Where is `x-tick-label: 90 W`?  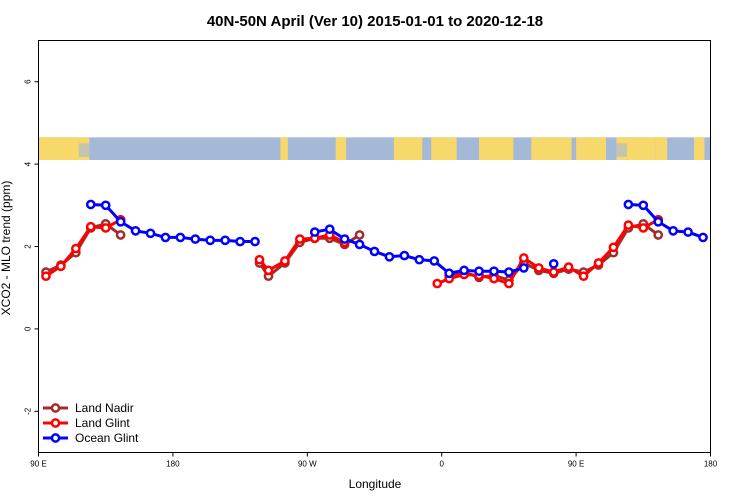 x-tick-label: 90 W is located at coordinates (307, 464).